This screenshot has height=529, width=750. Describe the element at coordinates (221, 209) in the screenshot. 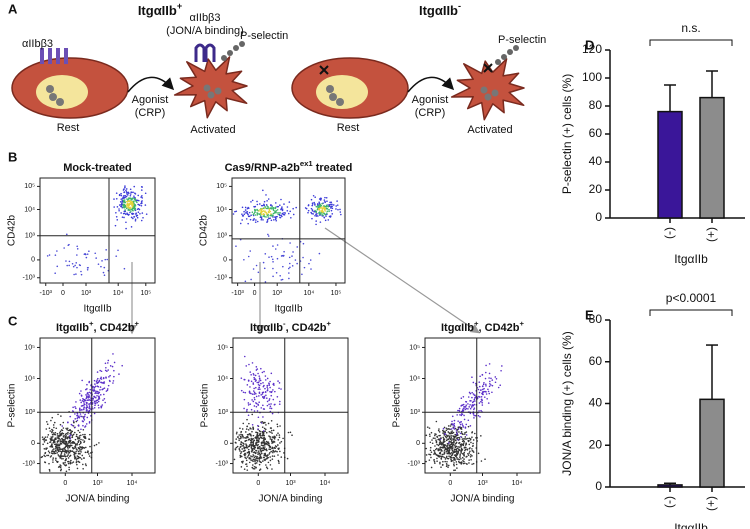

I see `y-tick-label: 10⁴` at that location.